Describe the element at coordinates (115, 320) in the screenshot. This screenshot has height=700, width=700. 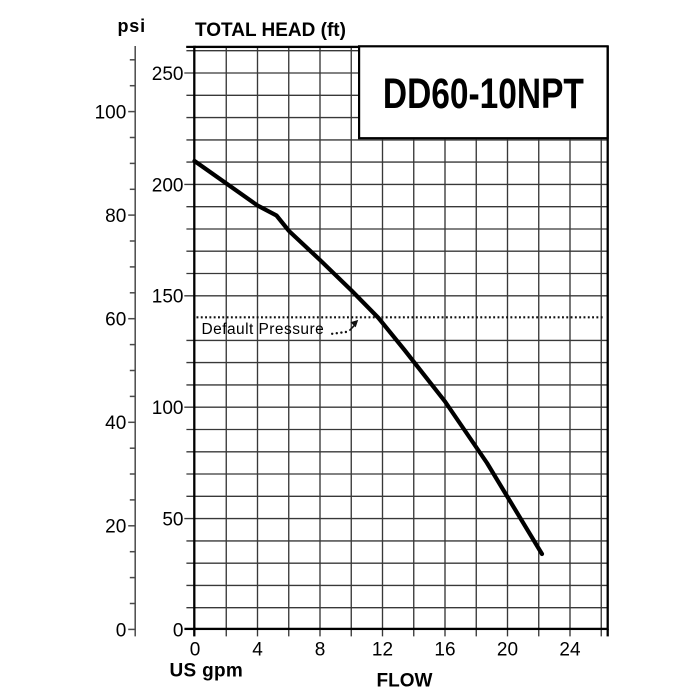
I see `svg-text: 60` at that location.